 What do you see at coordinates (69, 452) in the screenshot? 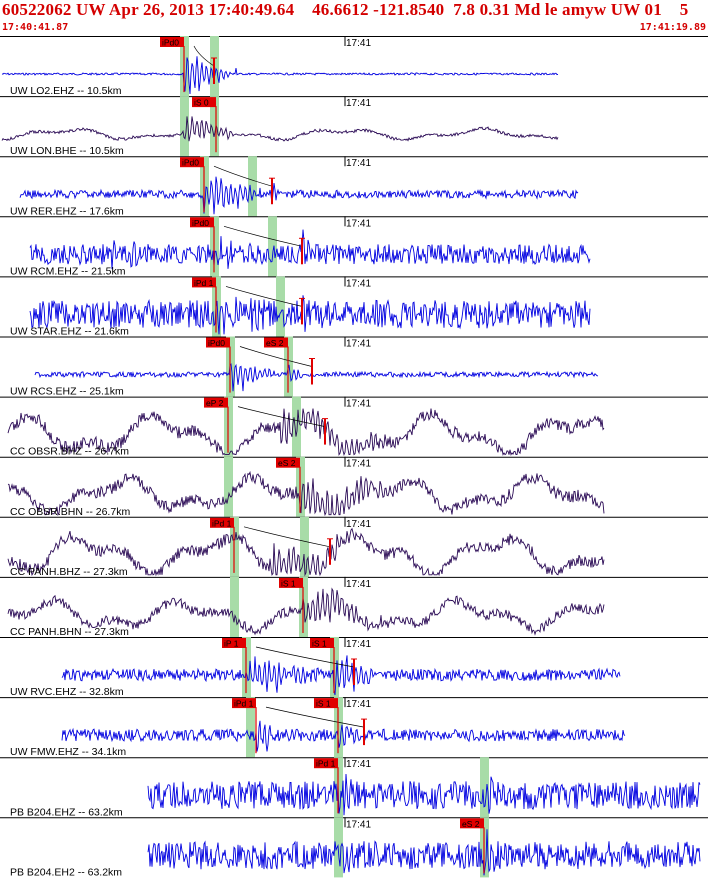
I see `station-label: CC OBSR.BHZ -- 26.7km` at bounding box center [69, 452].